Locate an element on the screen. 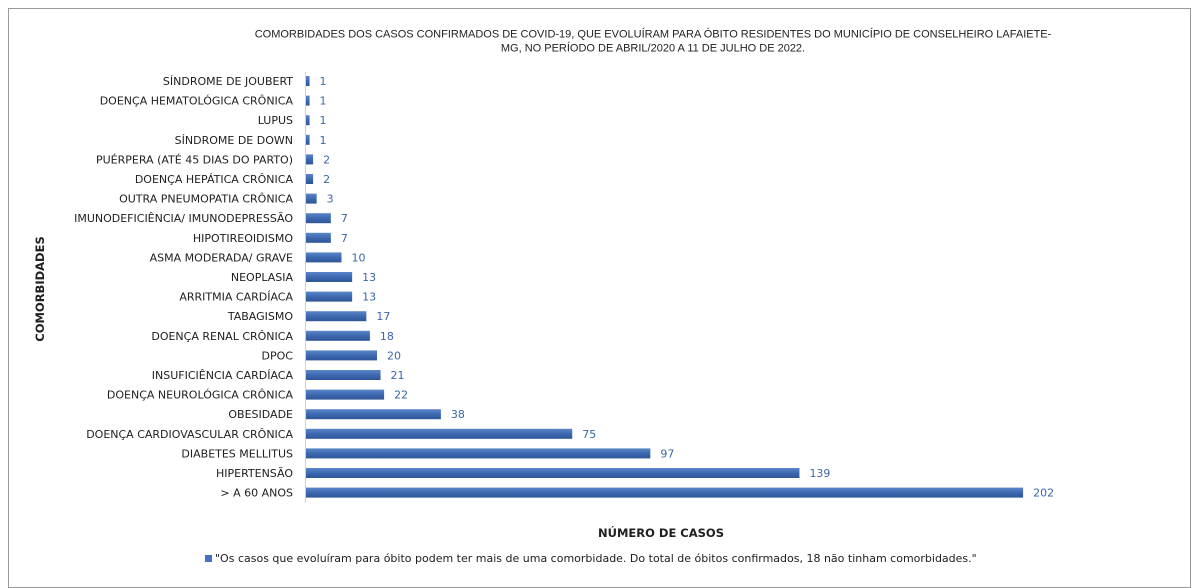 The width and height of the screenshot is (1200, 588). category-label: DOENÇA RENAL CRÔNICA is located at coordinates (222, 336).